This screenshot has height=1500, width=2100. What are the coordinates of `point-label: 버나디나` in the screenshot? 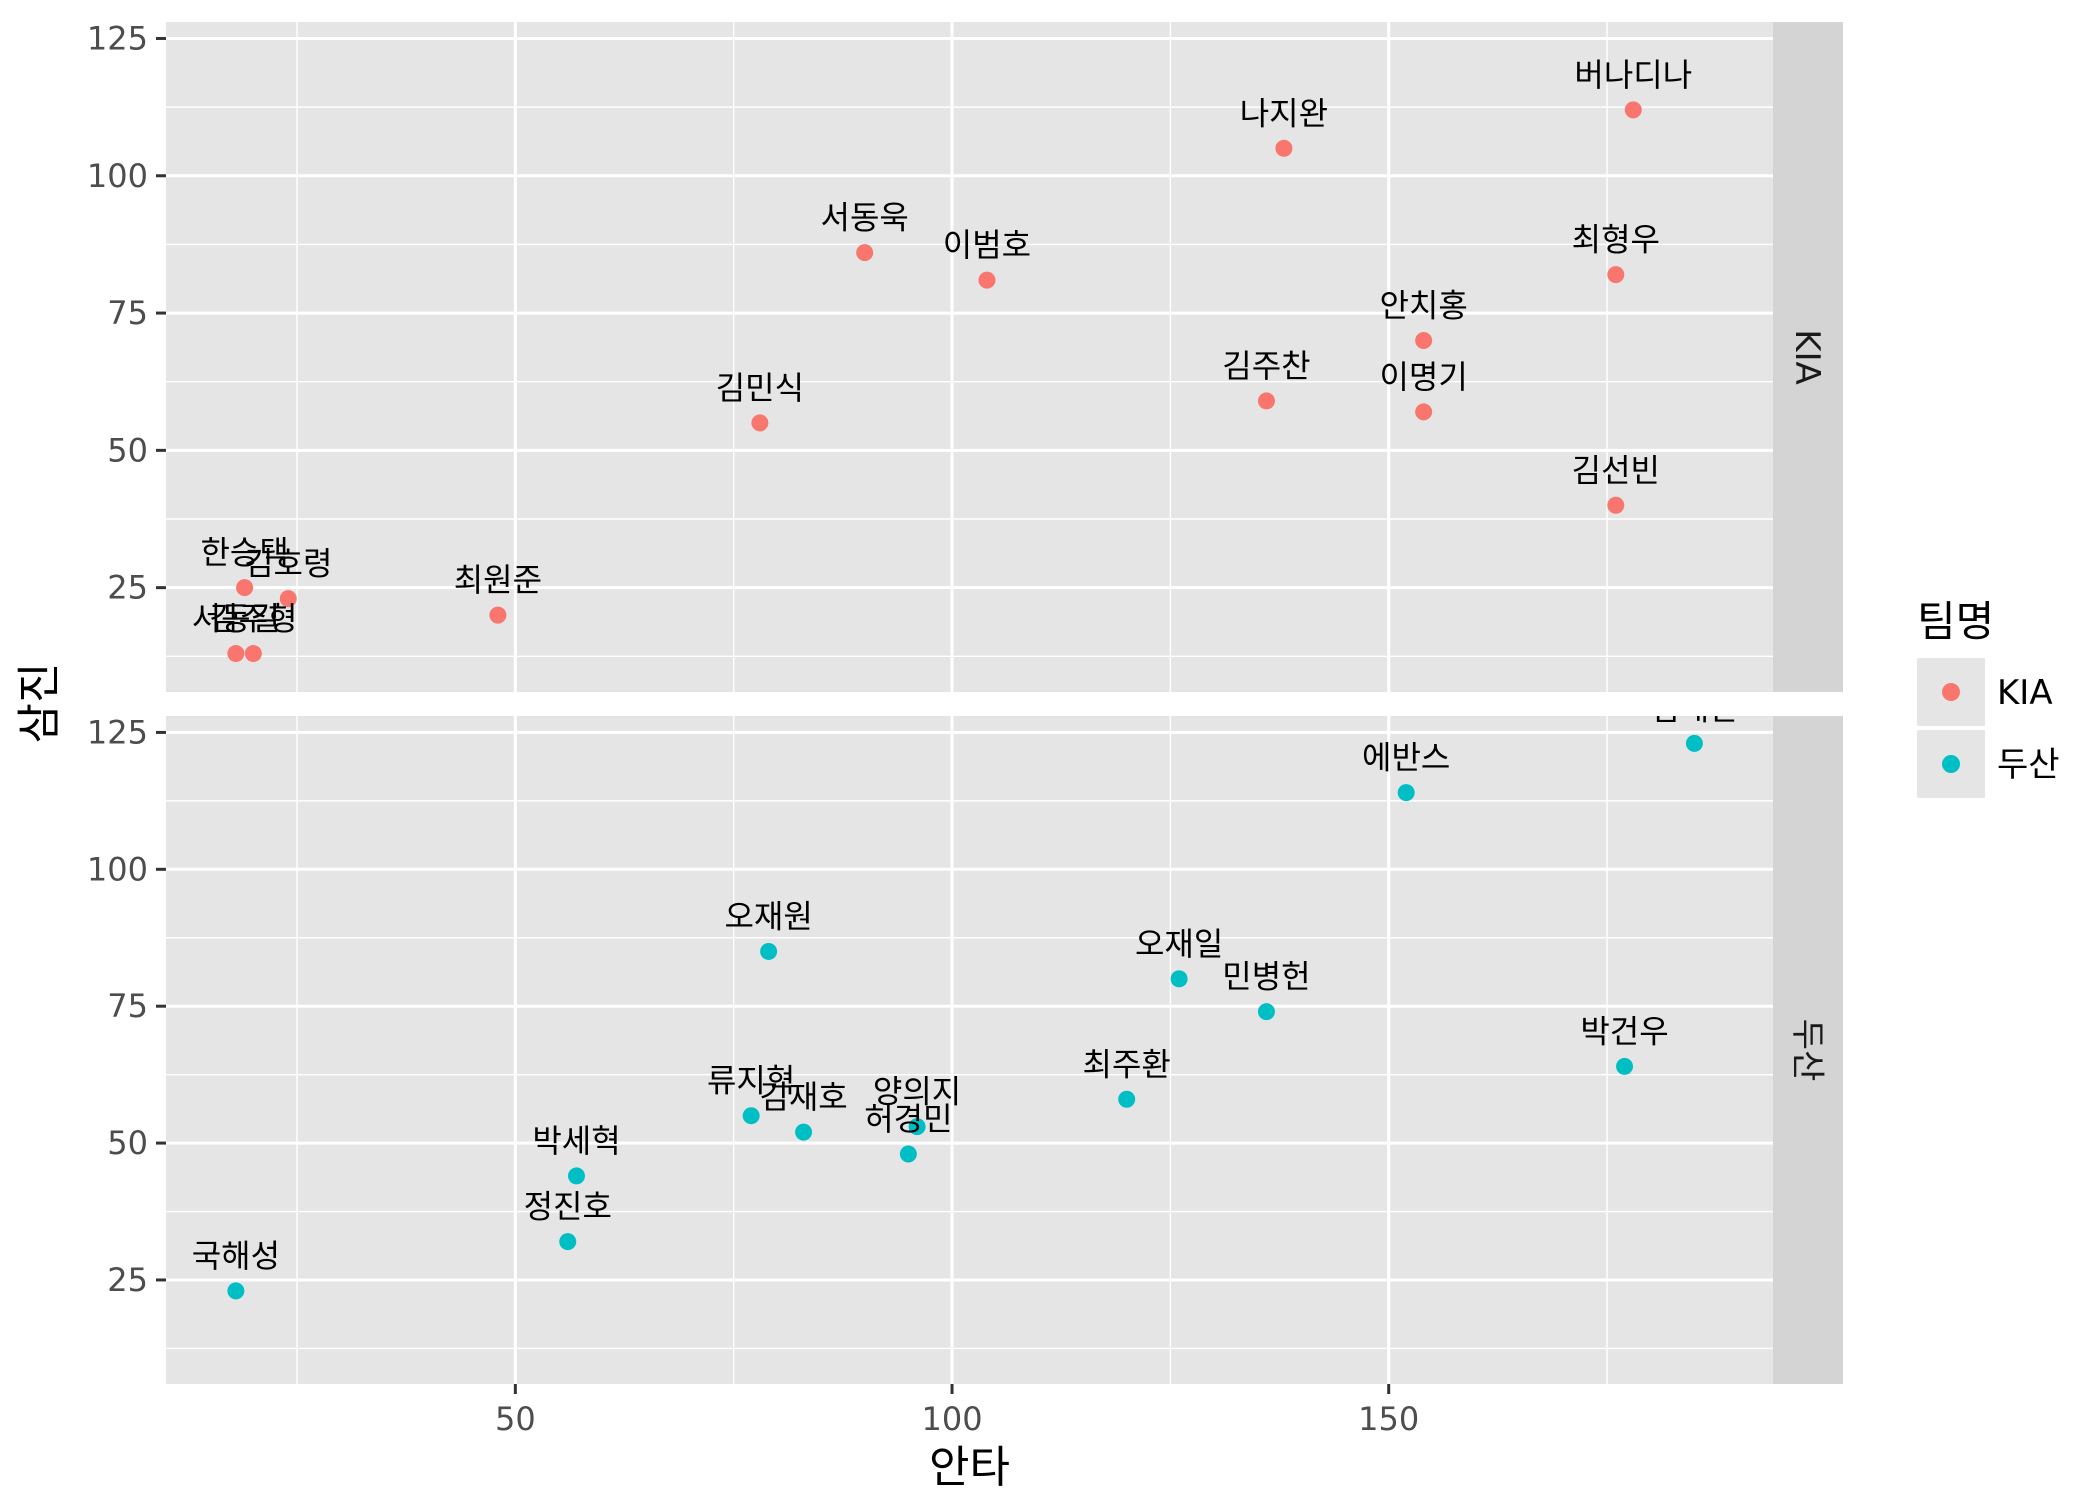 It's located at (1633, 75).